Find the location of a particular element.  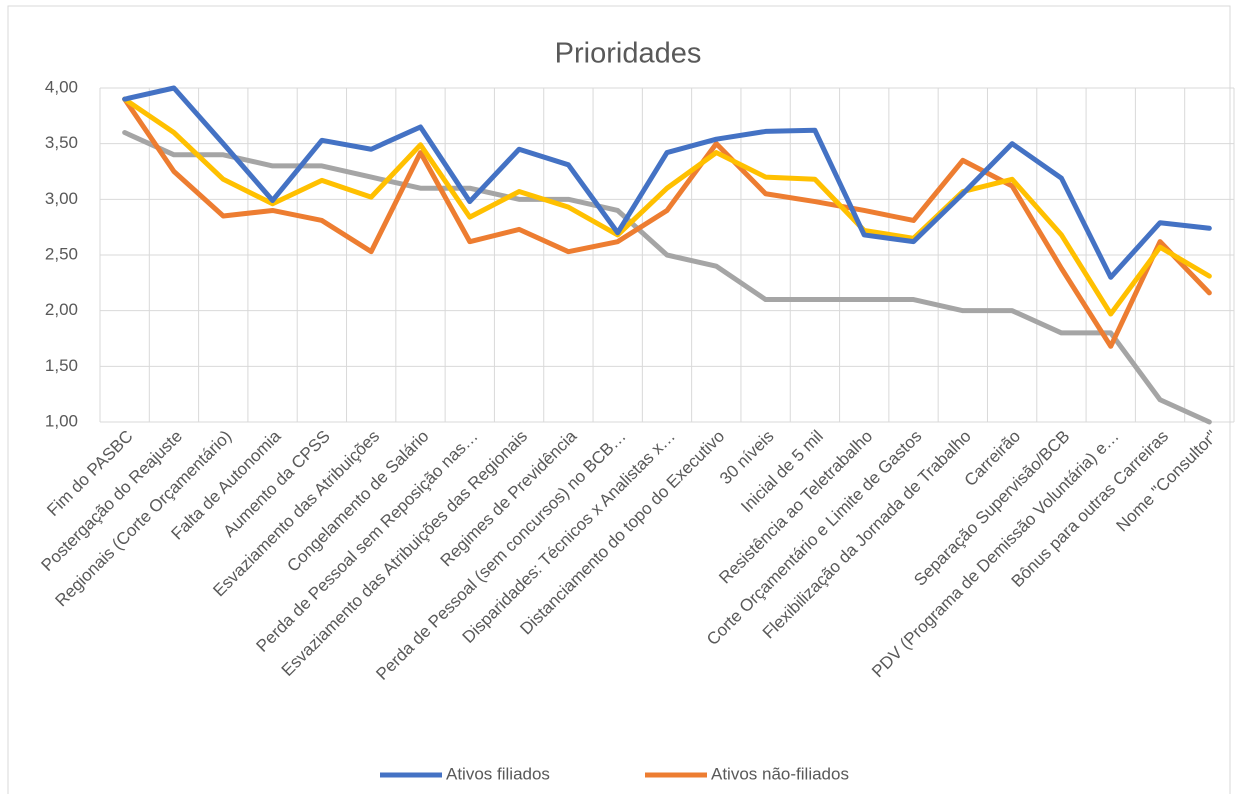

y-tick-label: 1,50 is located at coordinates (61, 365).